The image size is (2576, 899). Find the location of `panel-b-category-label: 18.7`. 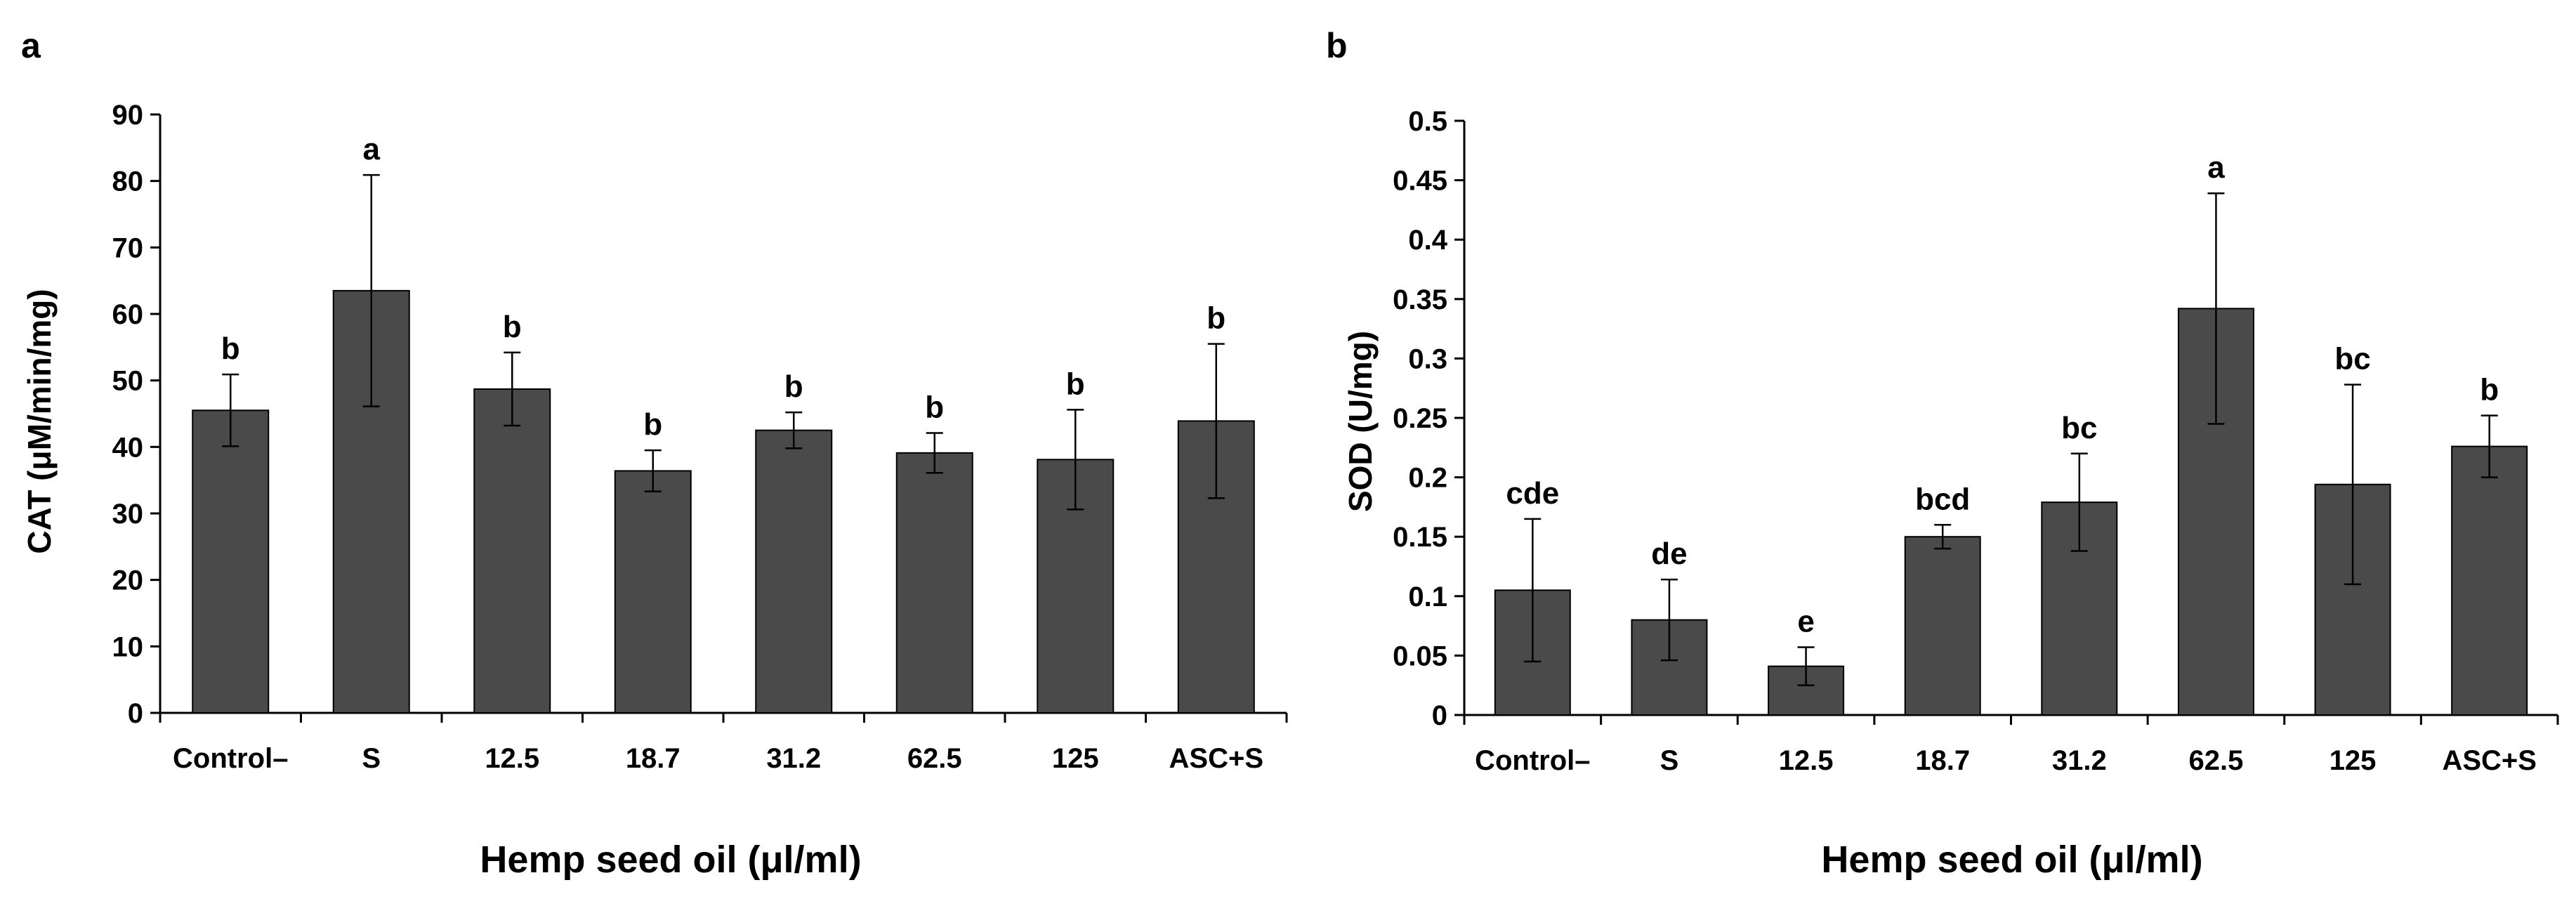

panel-b-category-label: 18.7 is located at coordinates (1942, 760).